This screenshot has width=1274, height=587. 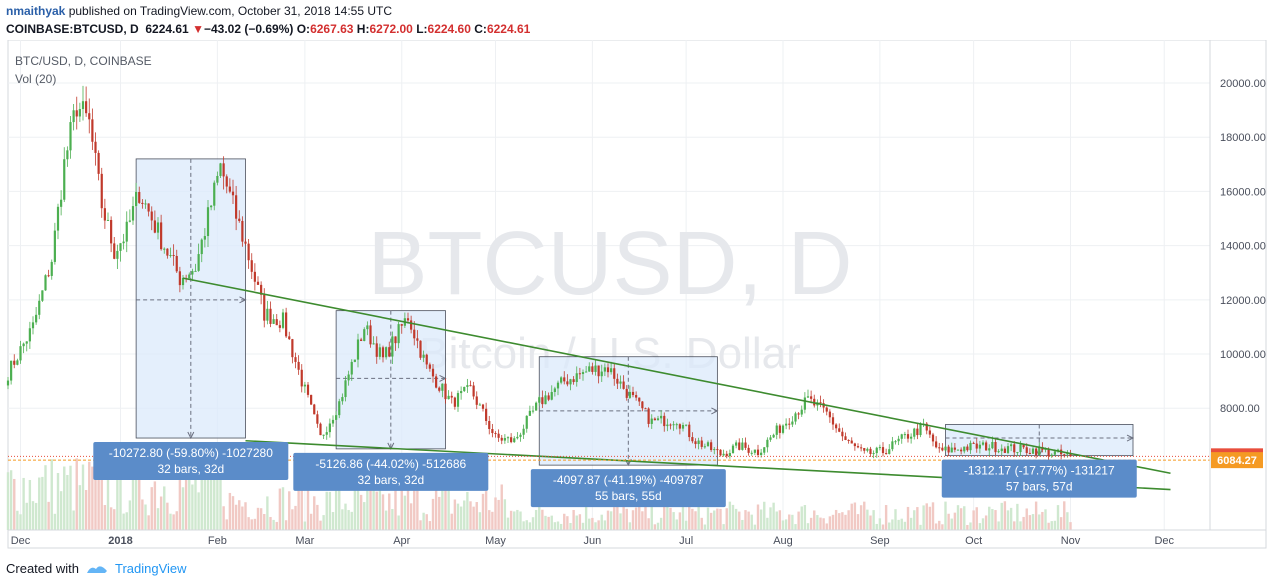 What do you see at coordinates (217, 541) in the screenshot?
I see `time-tick-label: Feb` at bounding box center [217, 541].